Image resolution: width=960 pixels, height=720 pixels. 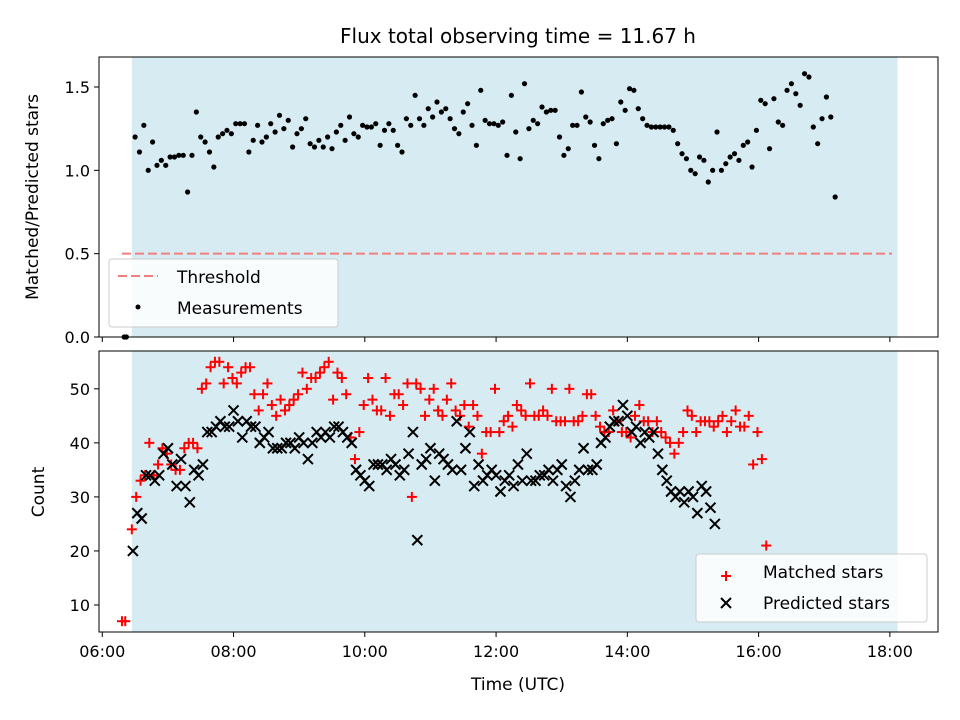 What do you see at coordinates (365, 651) in the screenshot?
I see `x-tick-label: 10:00` at bounding box center [365, 651].